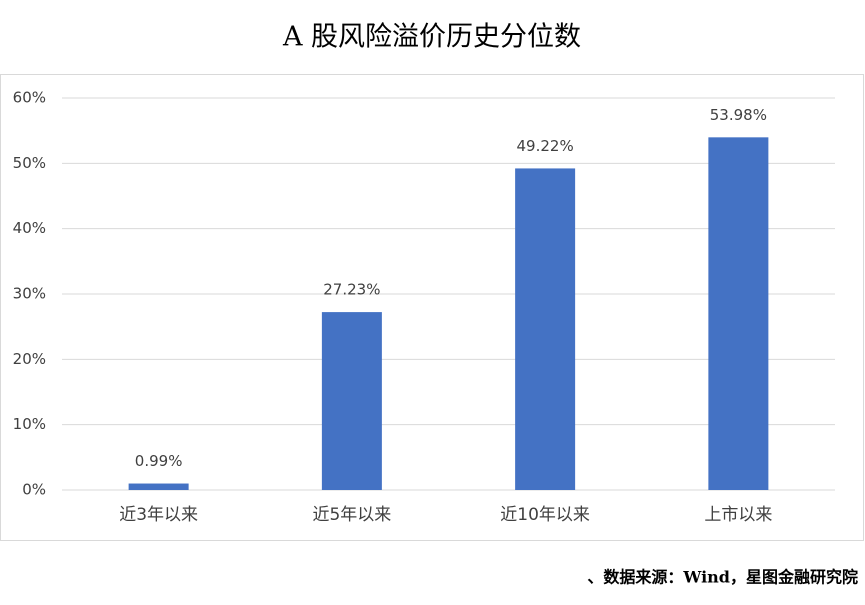 The width and height of the screenshot is (865, 605). What do you see at coordinates (431, 37) in the screenshot?
I see `chart-title: A 股风险溢价历史分位数` at bounding box center [431, 37].